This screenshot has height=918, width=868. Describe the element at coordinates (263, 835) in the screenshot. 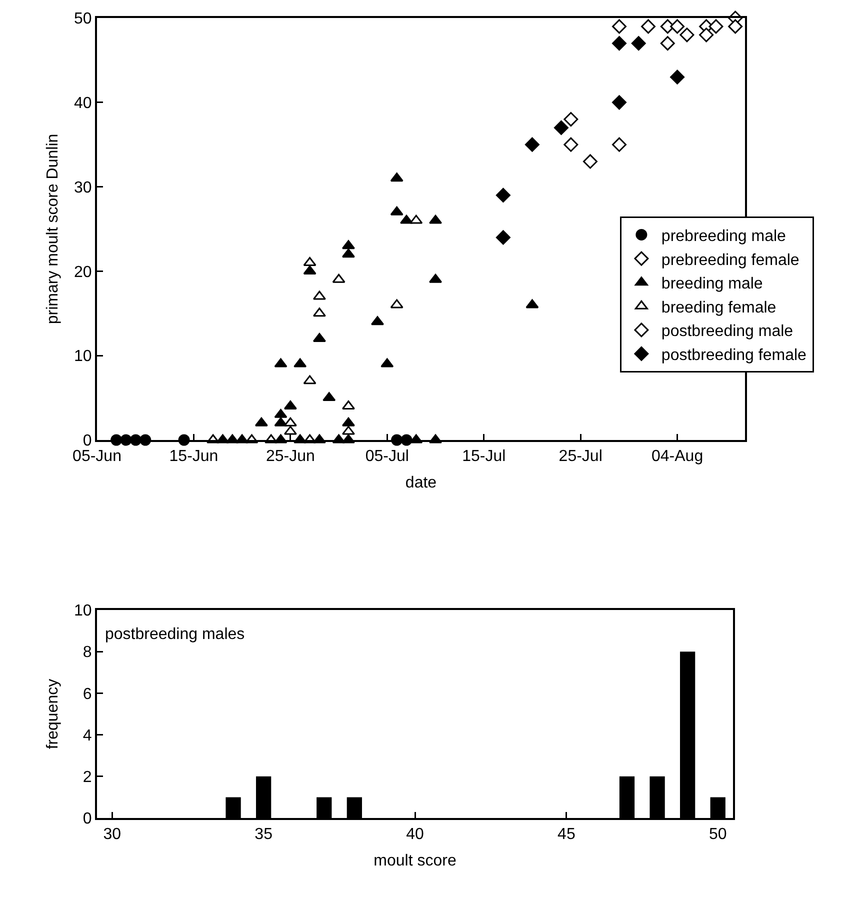

I see `x-tick-label: 35` at that location.